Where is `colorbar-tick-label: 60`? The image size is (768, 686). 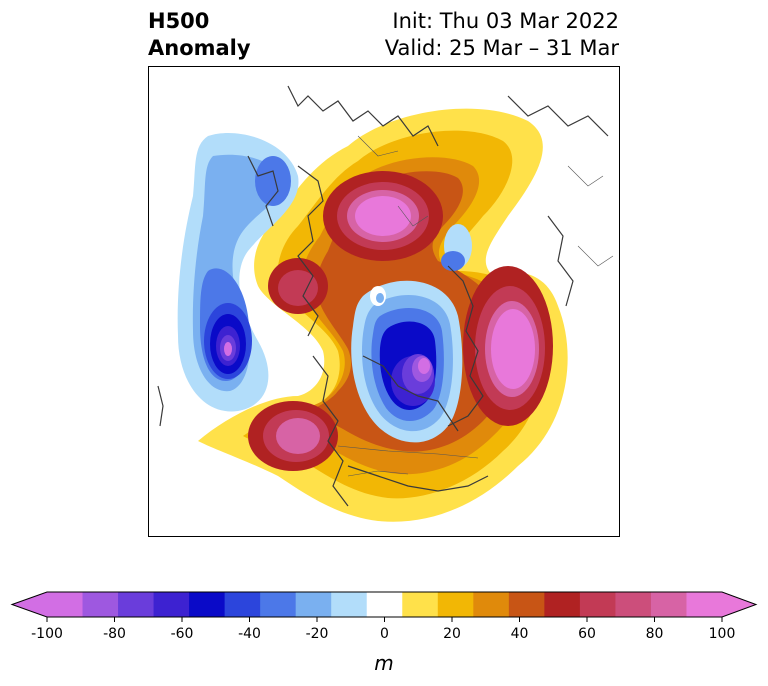
colorbar-tick-label: 60 is located at coordinates (587, 634).